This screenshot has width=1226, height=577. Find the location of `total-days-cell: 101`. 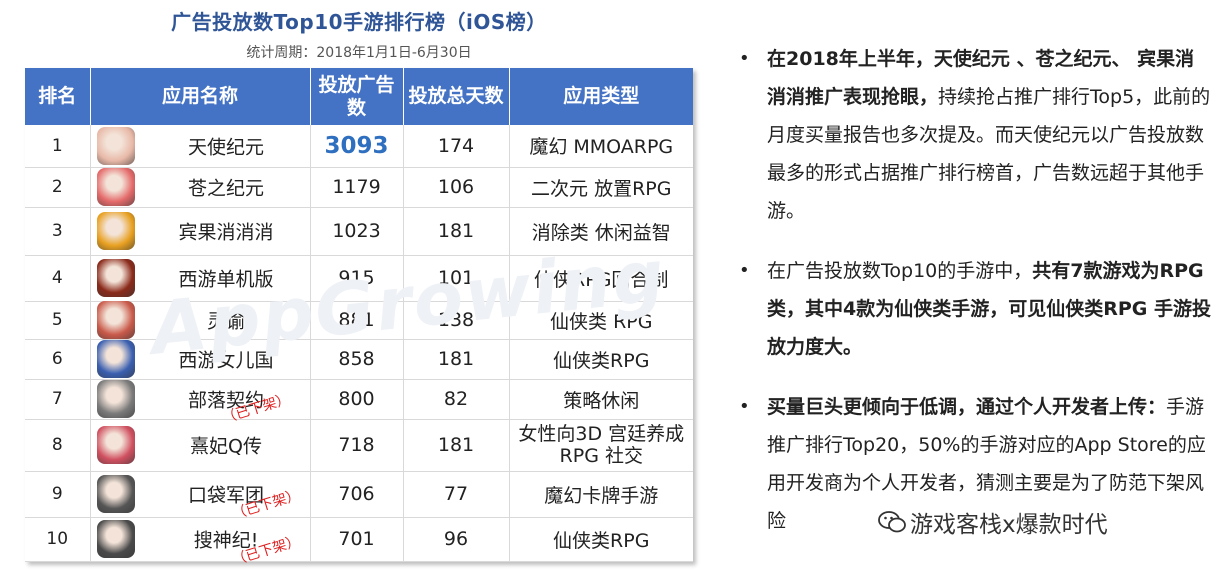

total-days-cell: 101 is located at coordinates (456, 278).